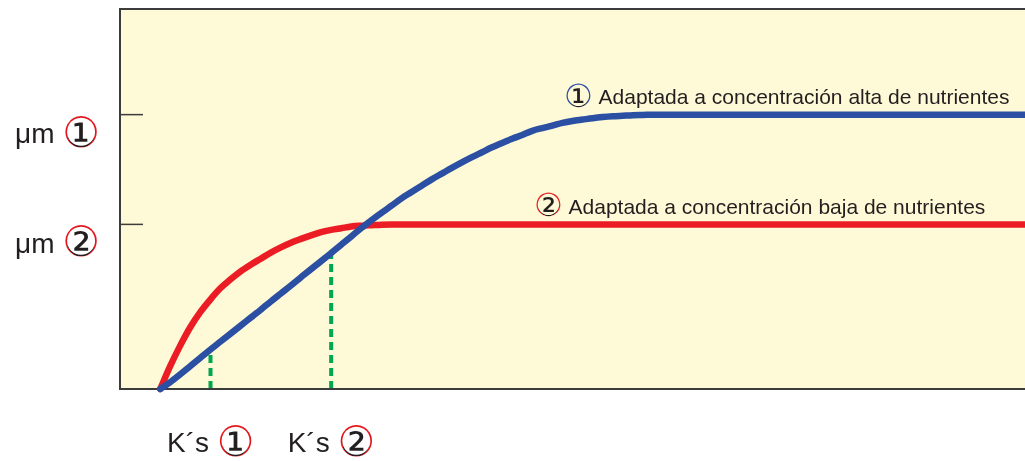 The width and height of the screenshot is (1025, 461). What do you see at coordinates (760, 205) in the screenshot?
I see `series-label: ② Adaptada a concentración baja de nutrientes` at bounding box center [760, 205].